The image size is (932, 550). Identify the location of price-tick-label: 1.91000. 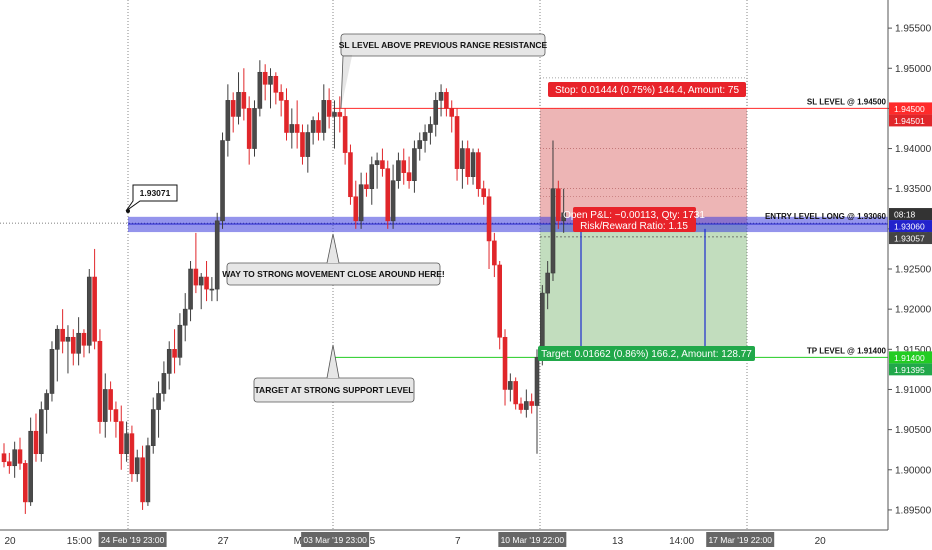
(913, 390).